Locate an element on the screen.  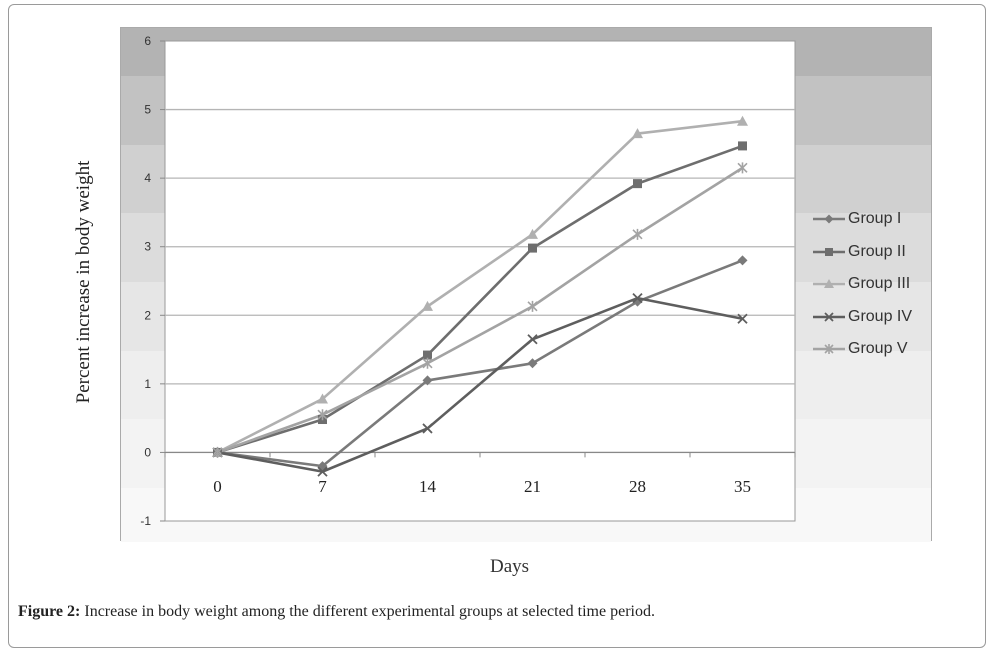
x-tick-label: 14 is located at coordinates (428, 486).